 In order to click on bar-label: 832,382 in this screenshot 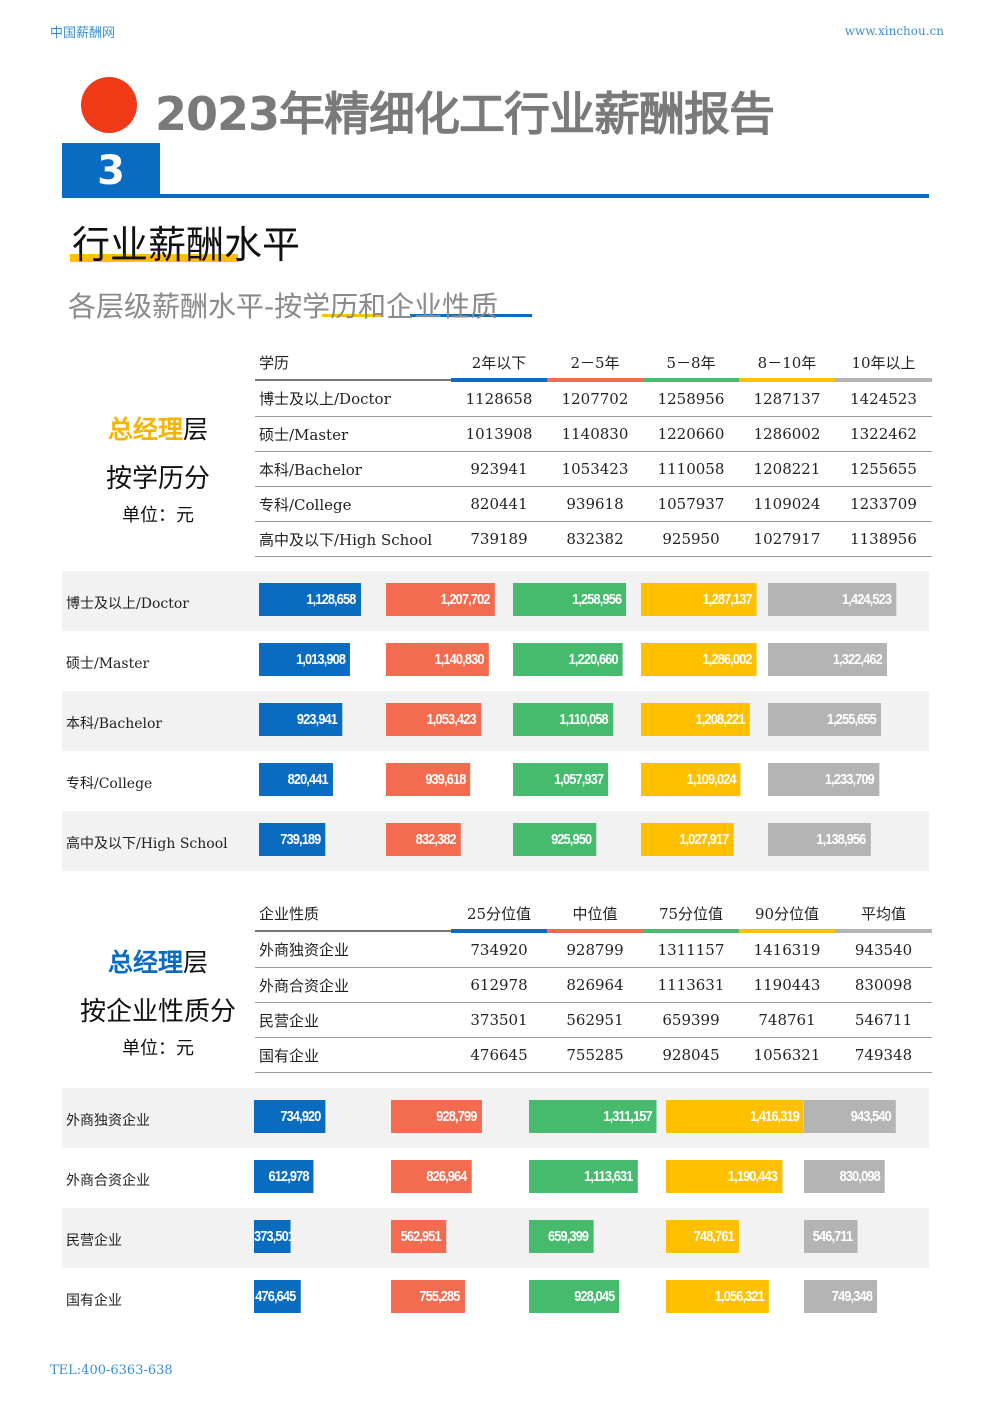, I will do `click(436, 839)`.